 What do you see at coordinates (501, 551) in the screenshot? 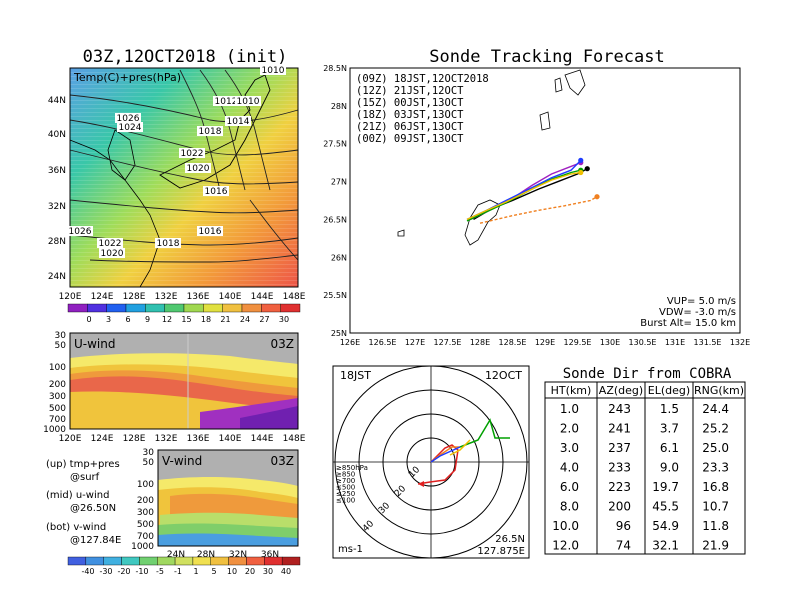
I see `polar-lon: 127.875E` at bounding box center [501, 551].